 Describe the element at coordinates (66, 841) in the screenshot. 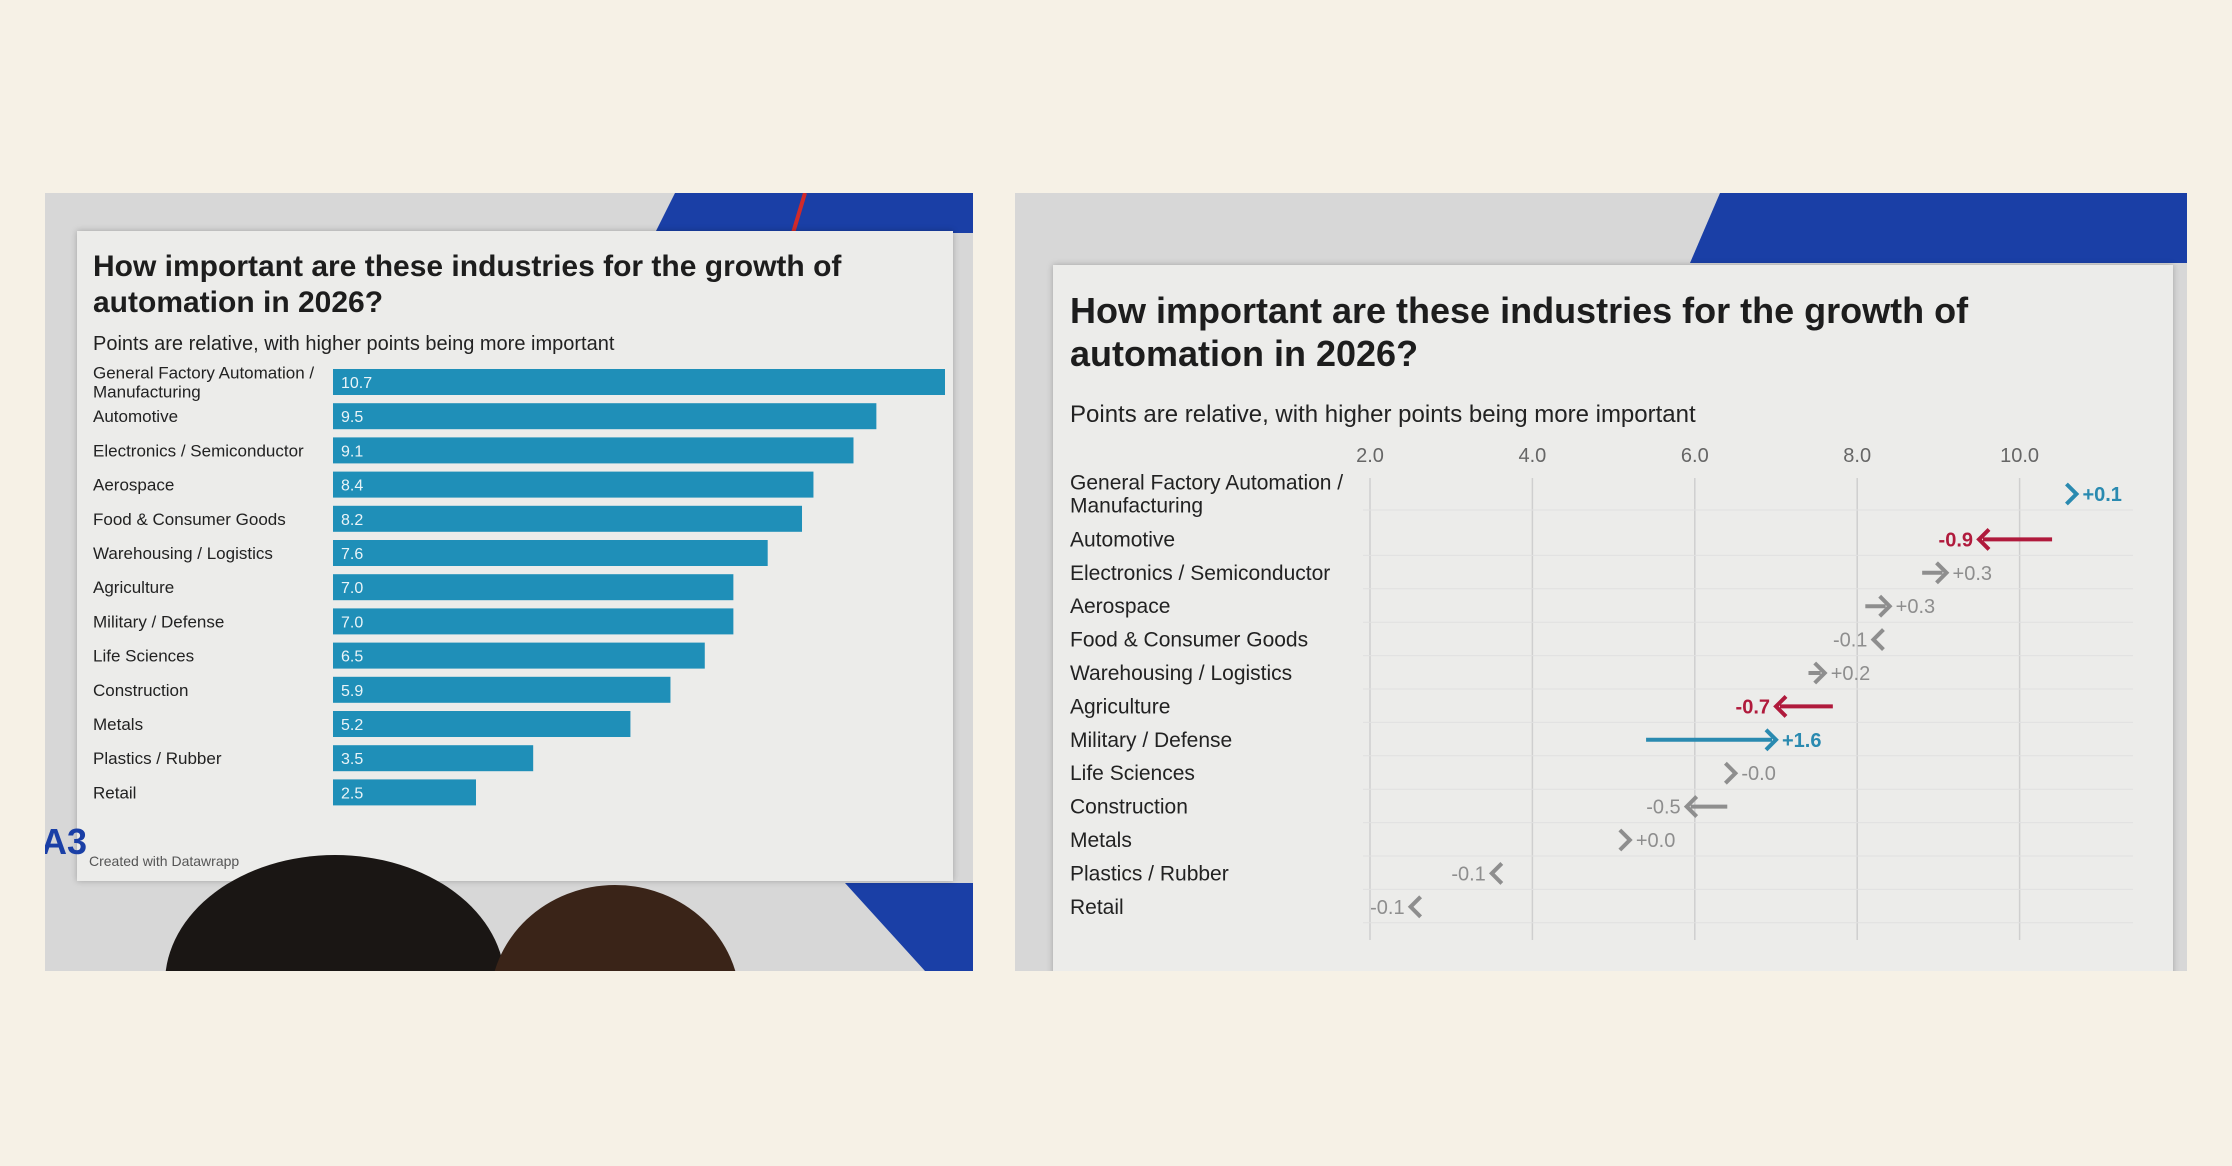

I see `logo-fragment: A3` at that location.